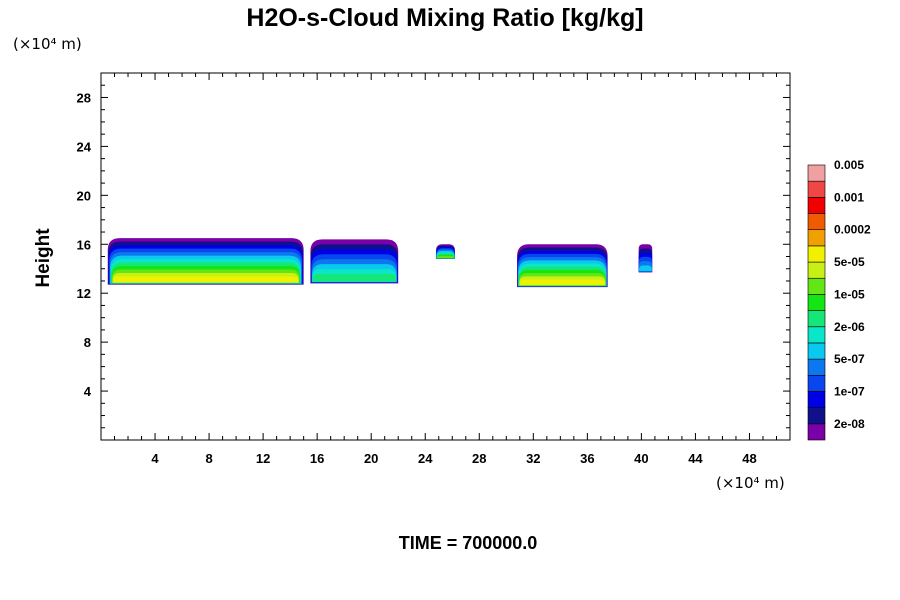  Describe the element at coordinates (84, 195) in the screenshot. I see `y-tick-label: 20` at that location.